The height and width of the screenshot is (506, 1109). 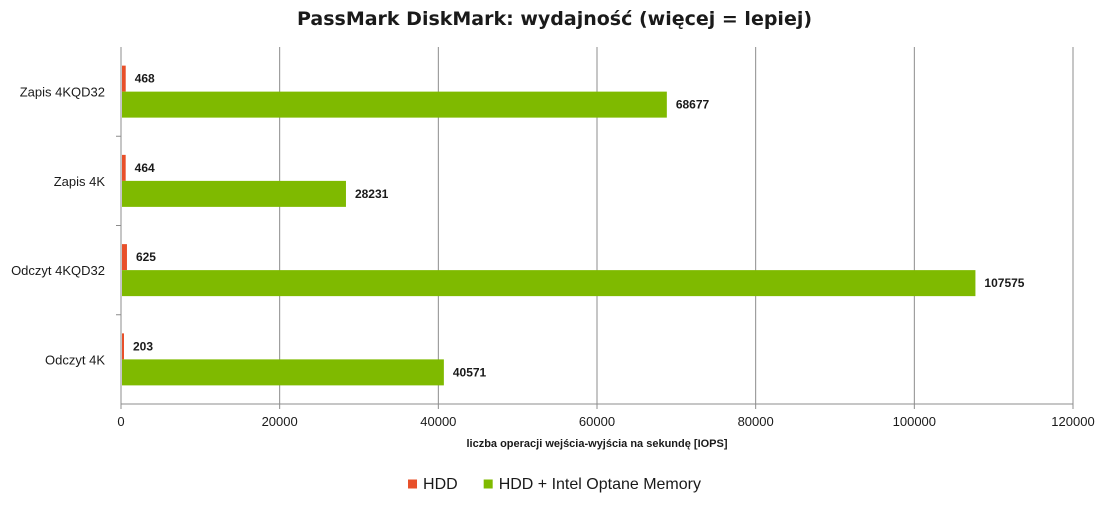 I want to click on data-label: 203, so click(x=143, y=346).